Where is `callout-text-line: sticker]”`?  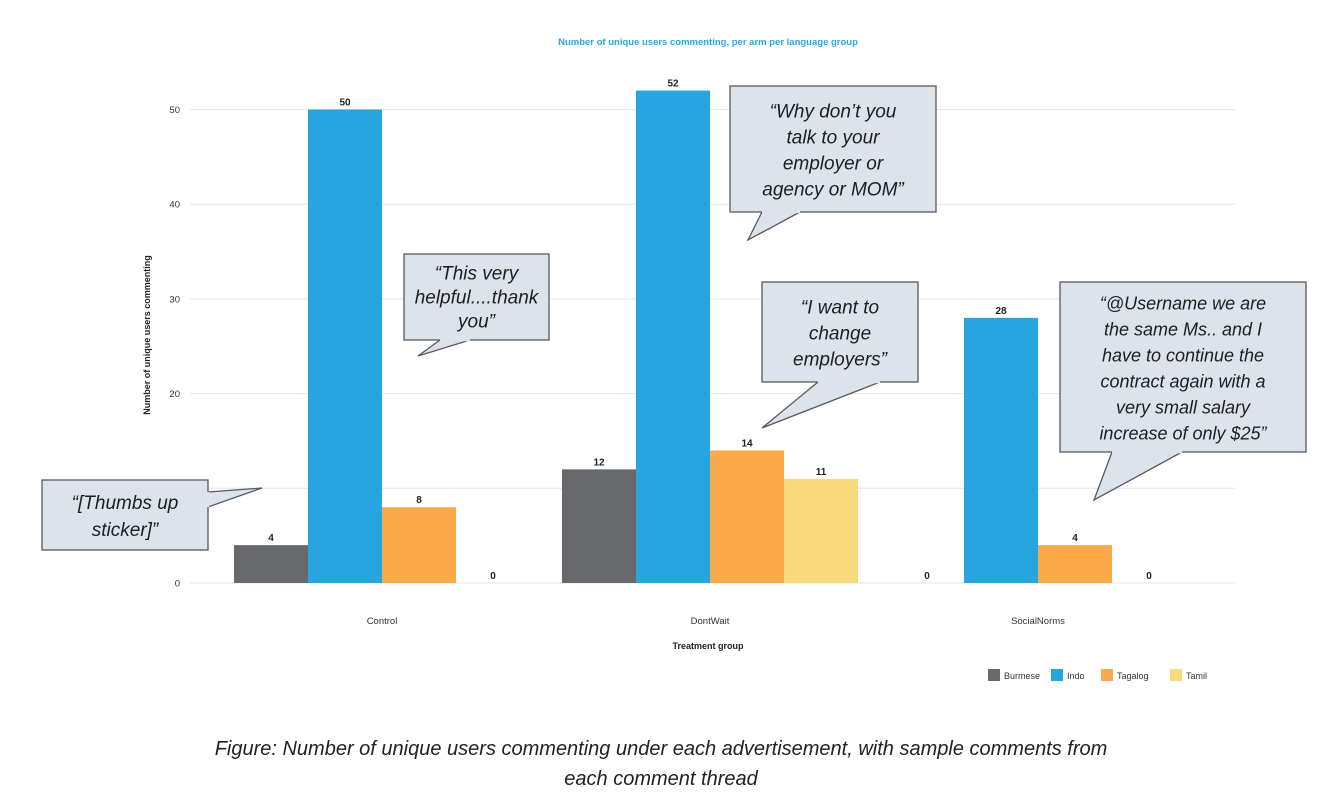
callout-text-line: sticker]” is located at coordinates (126, 530).